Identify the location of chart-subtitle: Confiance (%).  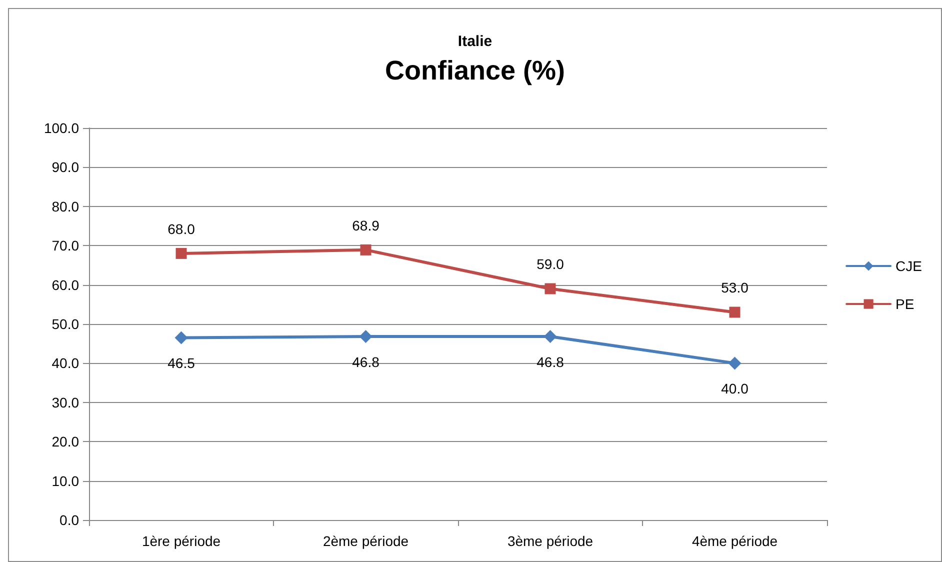
(475, 71).